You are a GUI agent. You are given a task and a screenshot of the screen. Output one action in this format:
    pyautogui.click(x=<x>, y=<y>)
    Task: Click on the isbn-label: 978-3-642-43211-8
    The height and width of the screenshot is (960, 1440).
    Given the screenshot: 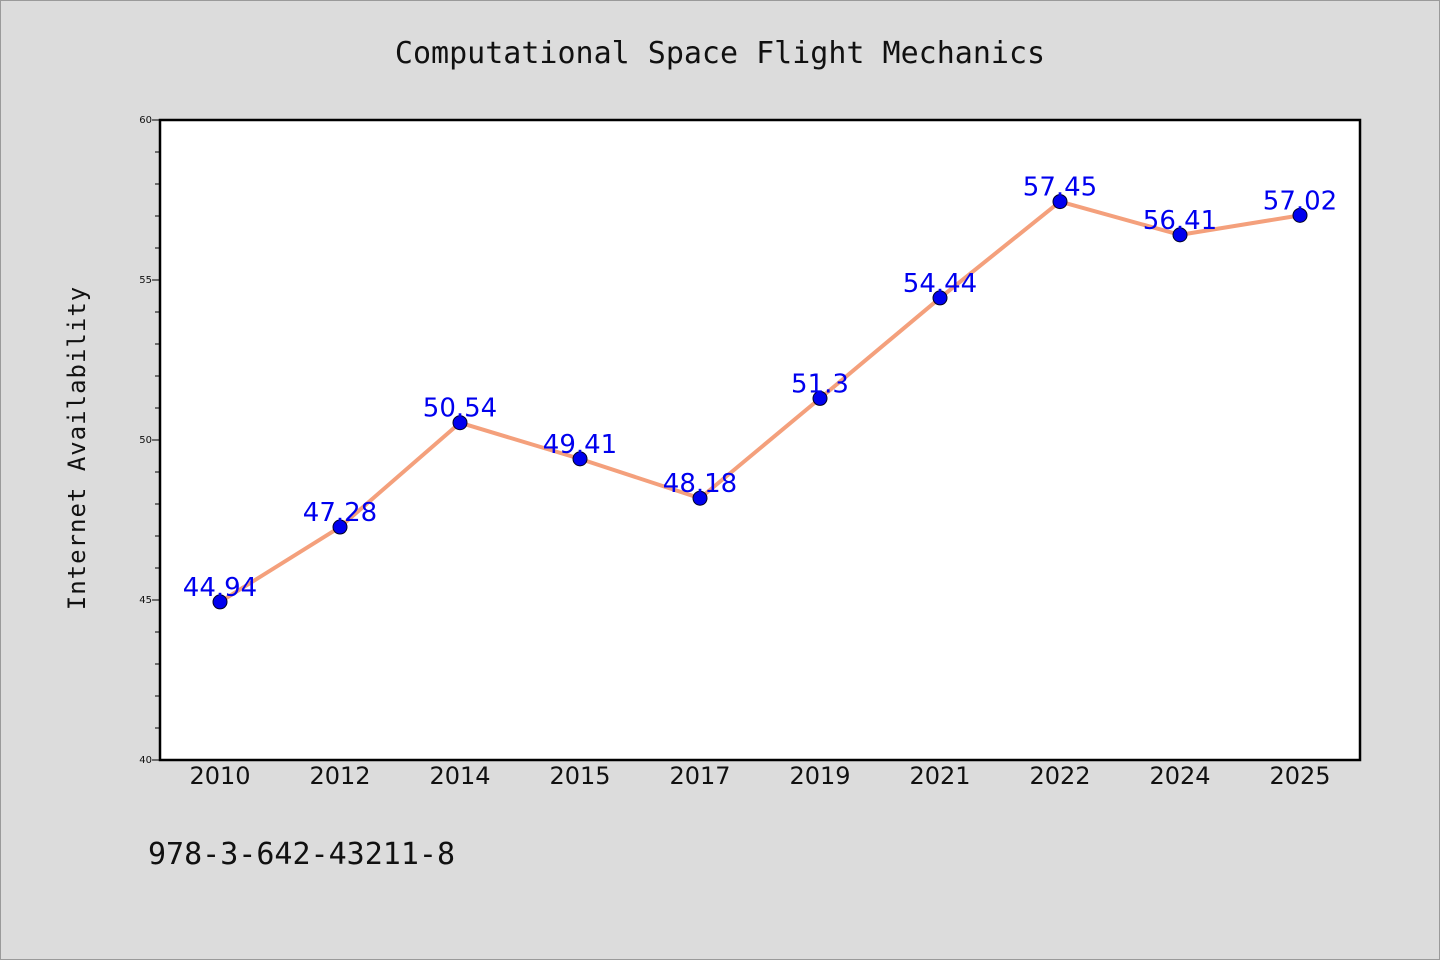 What is the action you would take?
    pyautogui.click(x=301, y=854)
    